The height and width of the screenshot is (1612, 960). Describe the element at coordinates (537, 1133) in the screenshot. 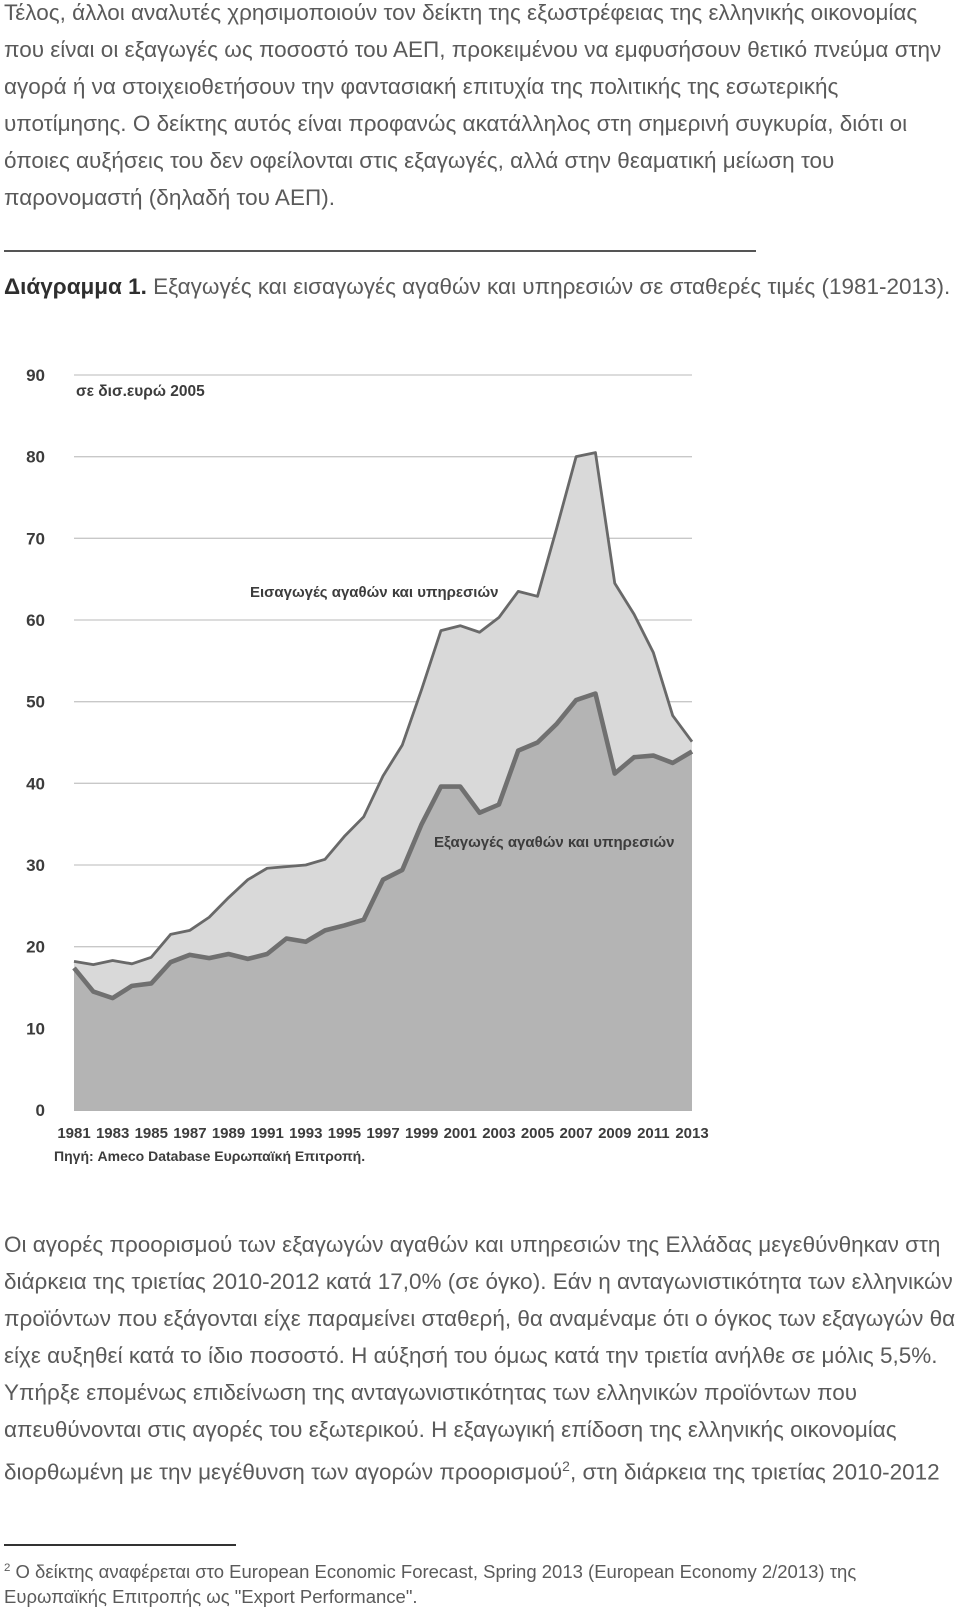

I see `x-tick-label: 2005` at that location.